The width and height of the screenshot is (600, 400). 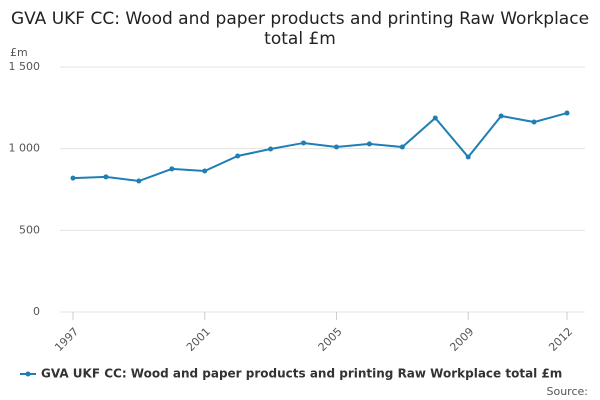 What do you see at coordinates (198, 339) in the screenshot?
I see `x-tick-label: 2001` at bounding box center [198, 339].